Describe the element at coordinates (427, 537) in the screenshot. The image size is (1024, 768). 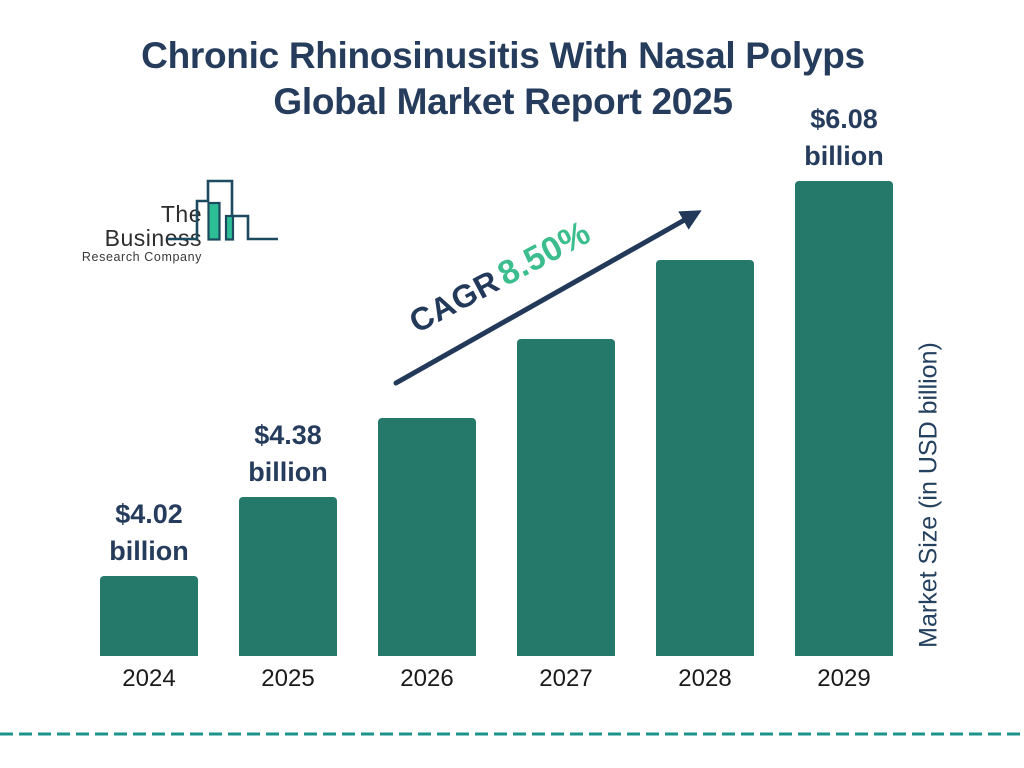
I see `bar-2026` at that location.